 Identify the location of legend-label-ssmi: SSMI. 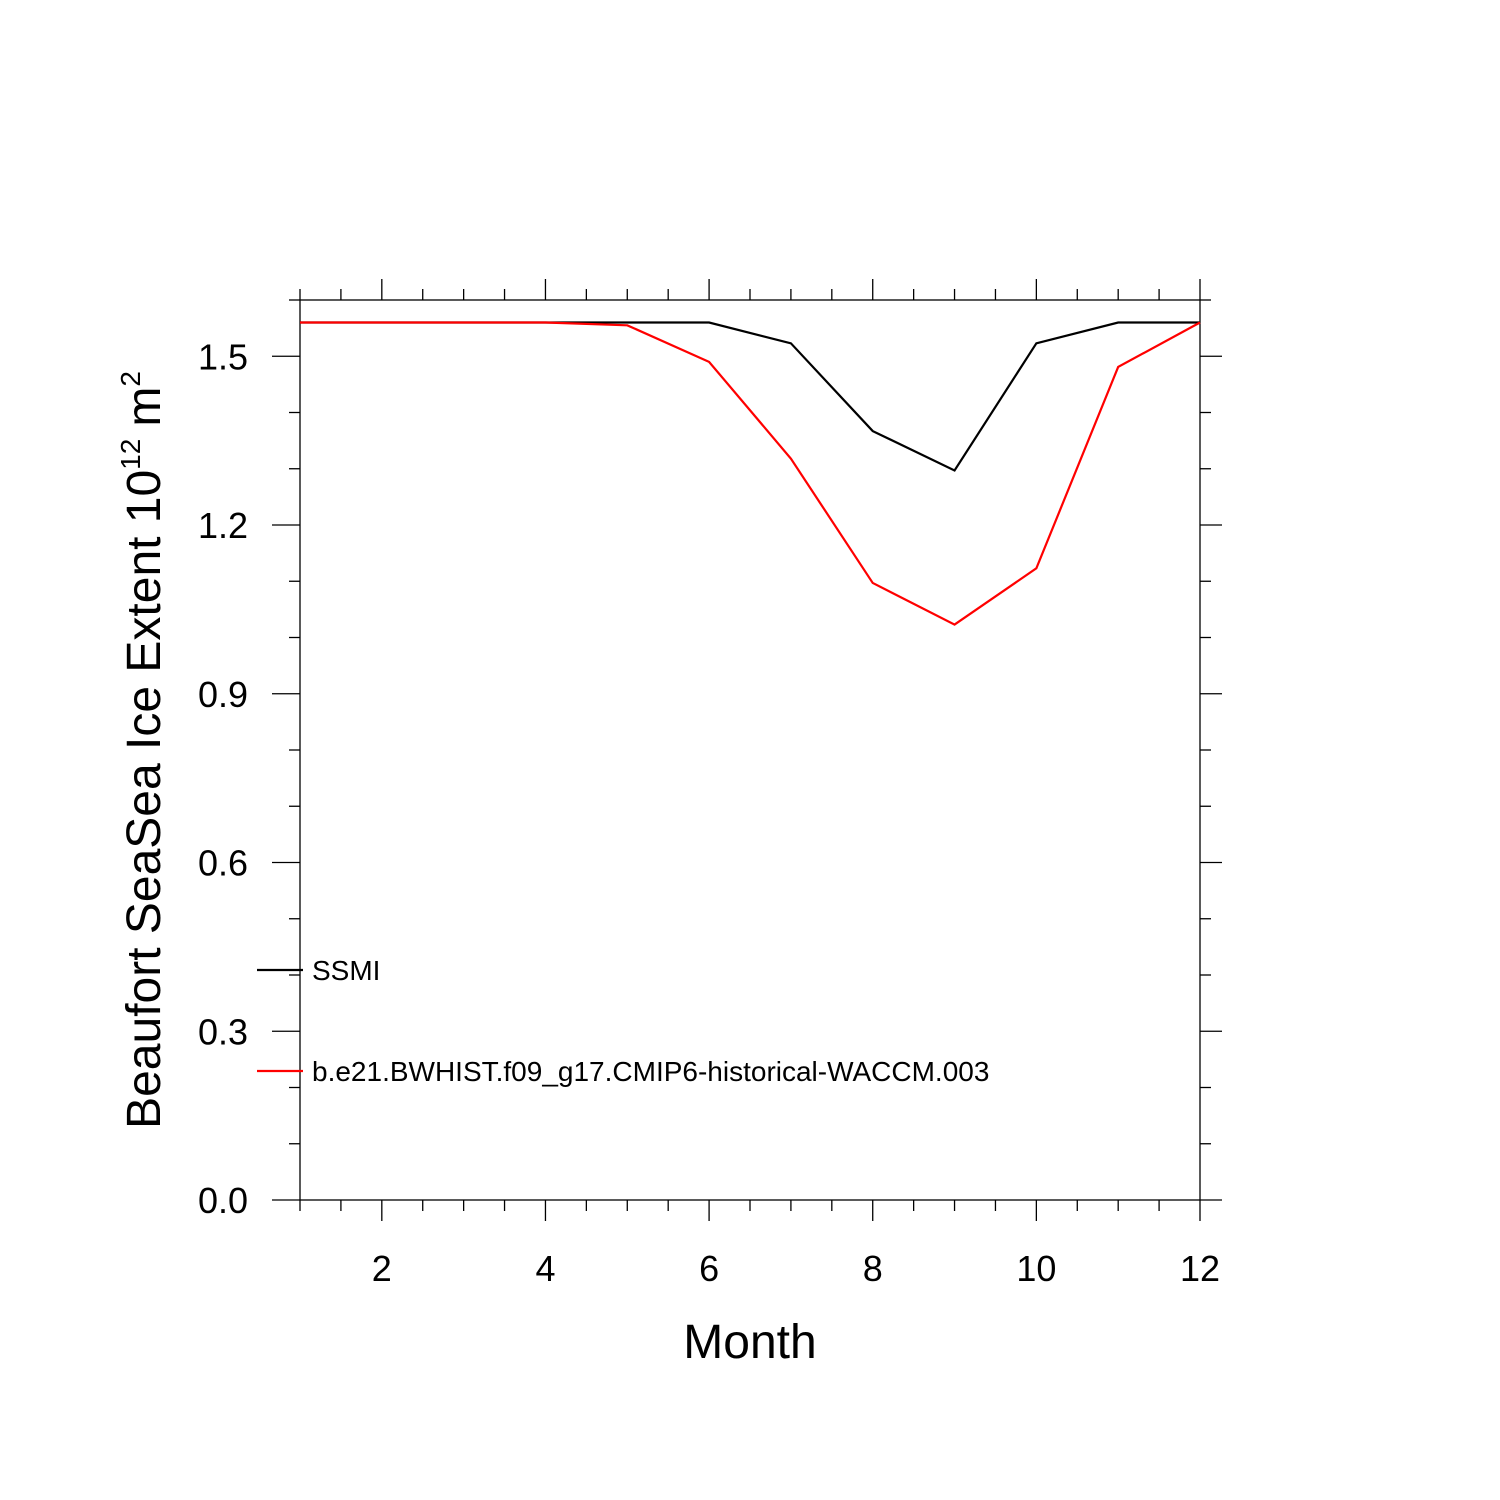
(346, 970).